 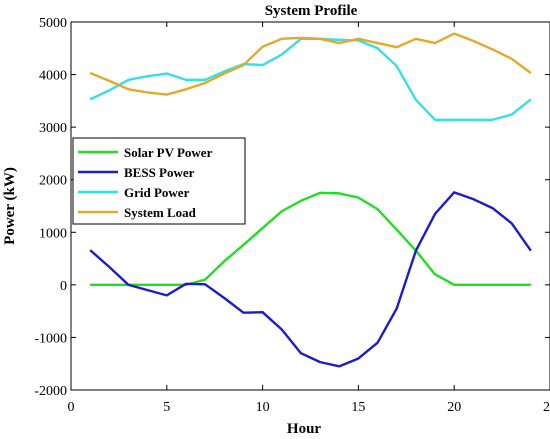 I want to click on chart-title: System Profile, so click(x=311, y=11).